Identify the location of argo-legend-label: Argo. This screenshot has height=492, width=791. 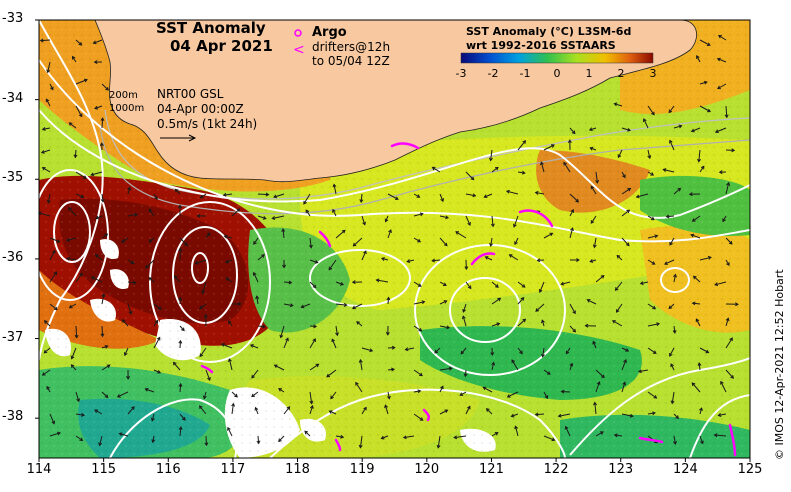
(329, 32).